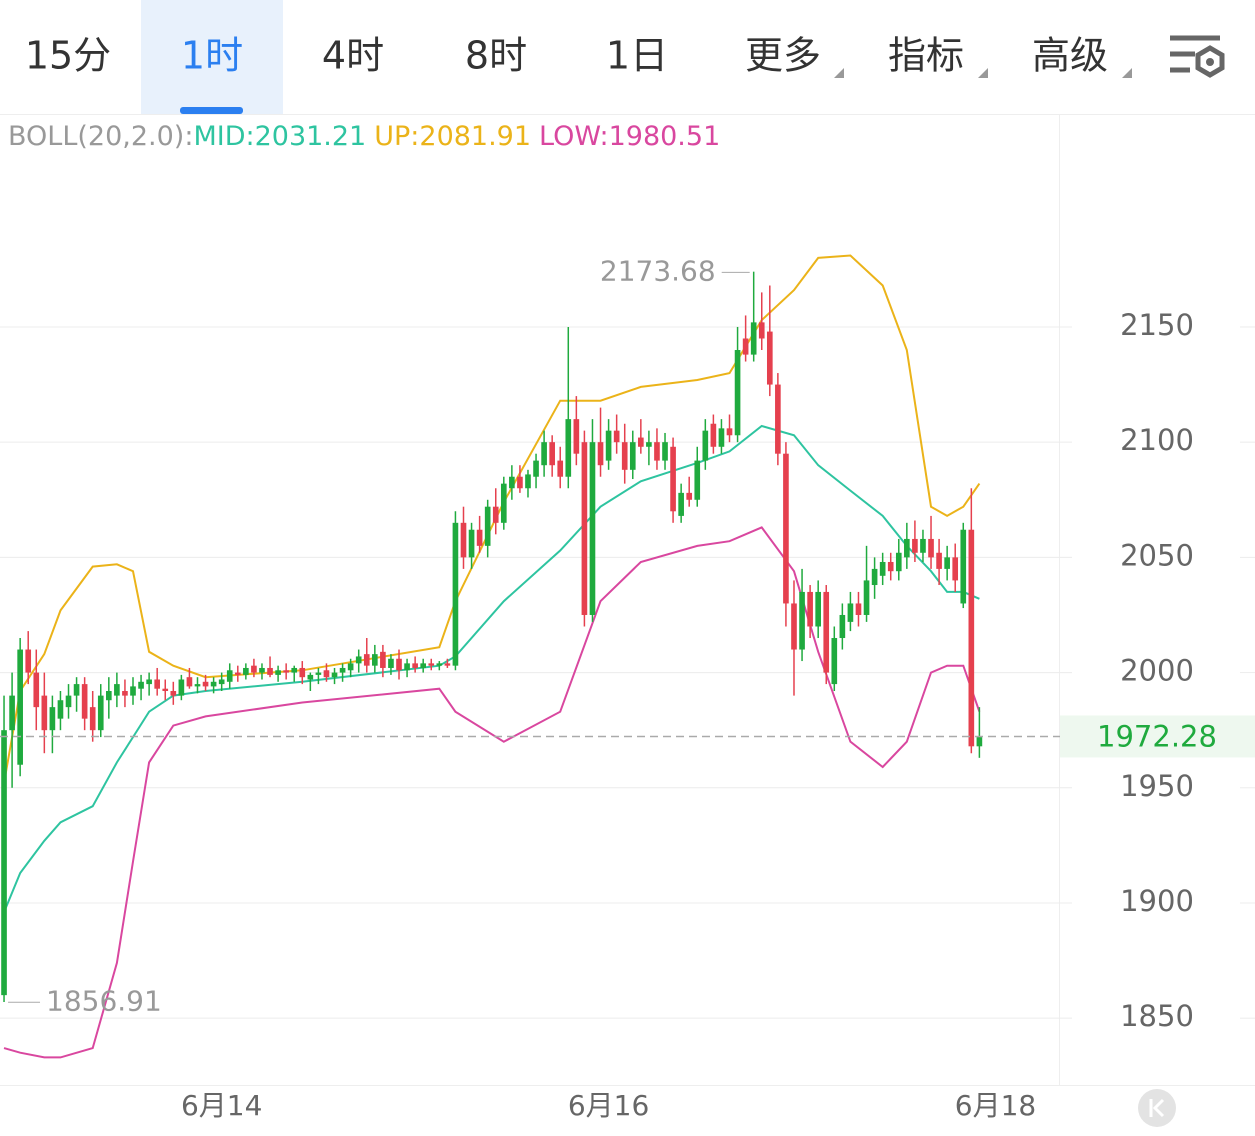  Describe the element at coordinates (496, 56) in the screenshot. I see `tab-label: 8时` at that location.